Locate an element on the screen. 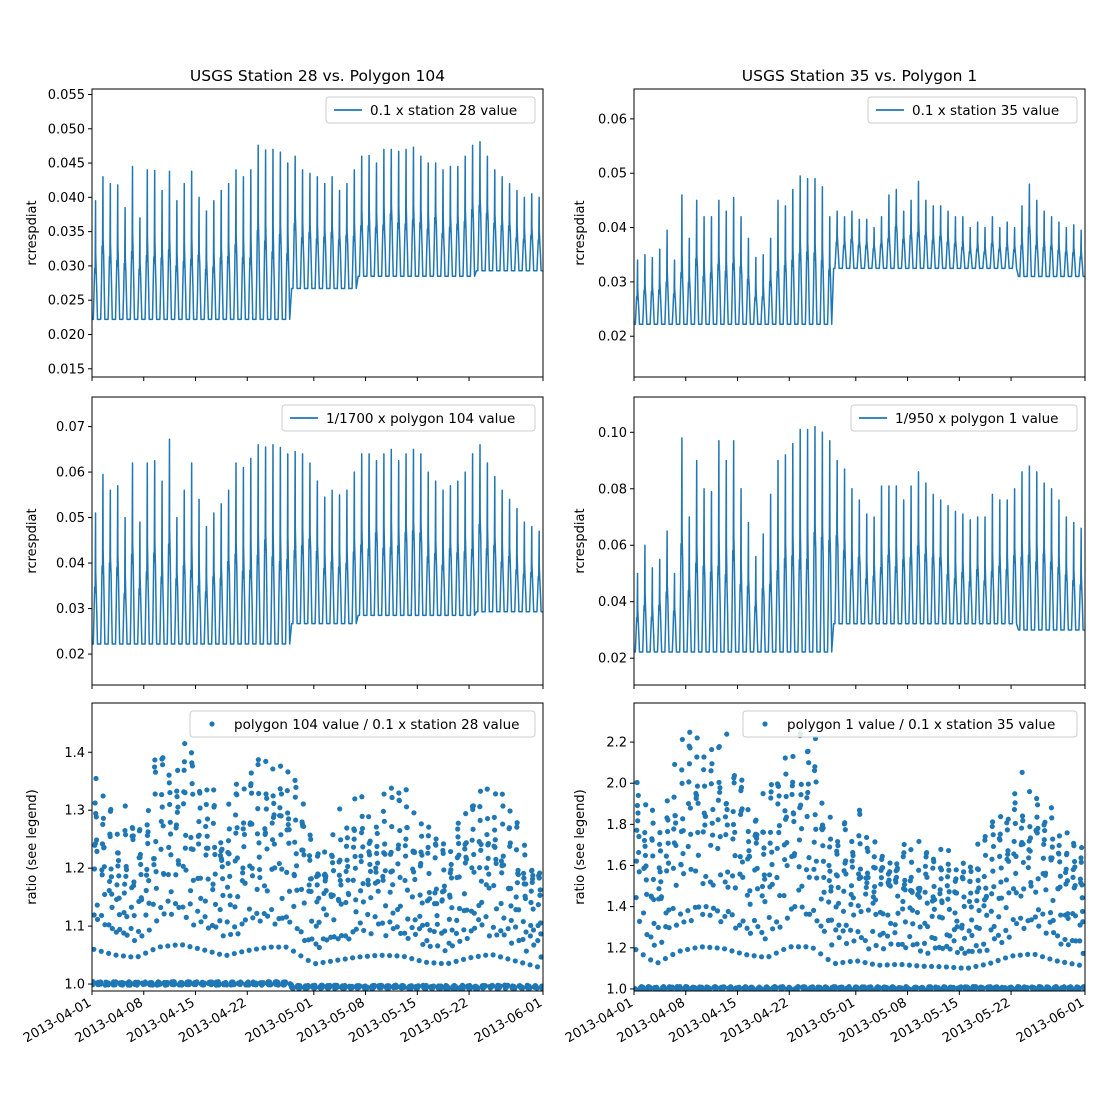 The image size is (1100, 1100). y-tick-label: 0.03 is located at coordinates (70, 609).